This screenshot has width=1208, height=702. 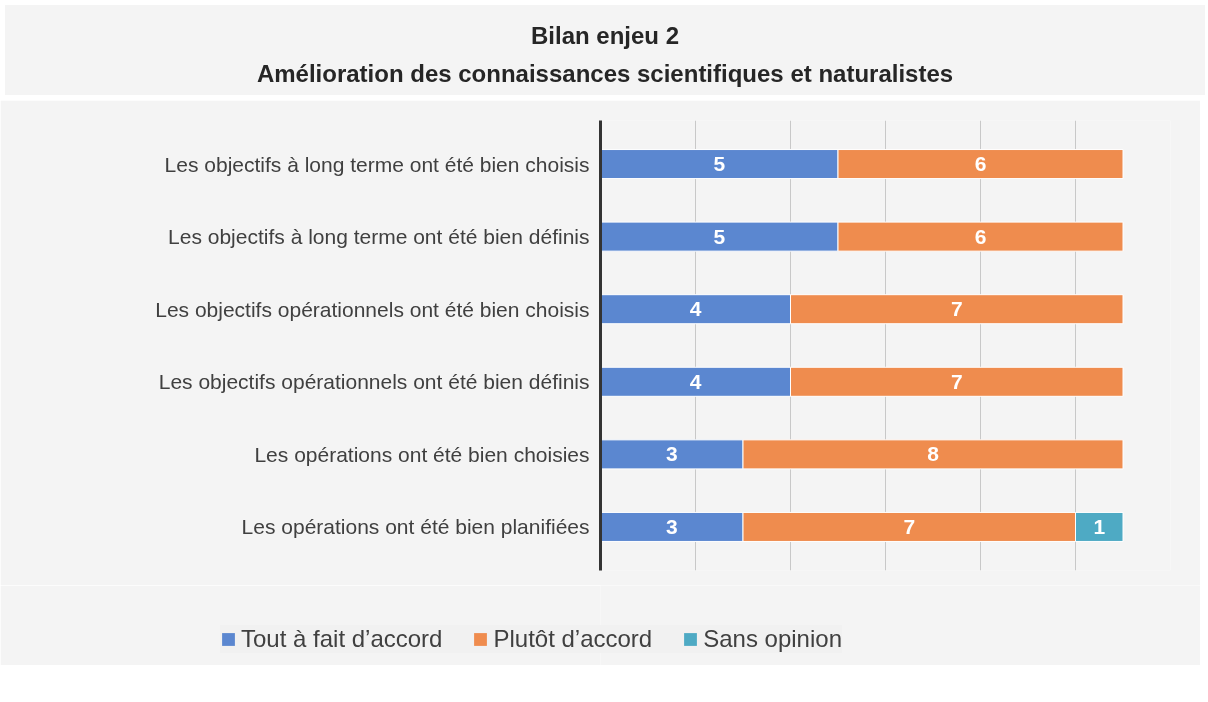 What do you see at coordinates (379, 237) in the screenshot?
I see `y-tick-label: Les objectifs à long terme ont été bien définis` at bounding box center [379, 237].